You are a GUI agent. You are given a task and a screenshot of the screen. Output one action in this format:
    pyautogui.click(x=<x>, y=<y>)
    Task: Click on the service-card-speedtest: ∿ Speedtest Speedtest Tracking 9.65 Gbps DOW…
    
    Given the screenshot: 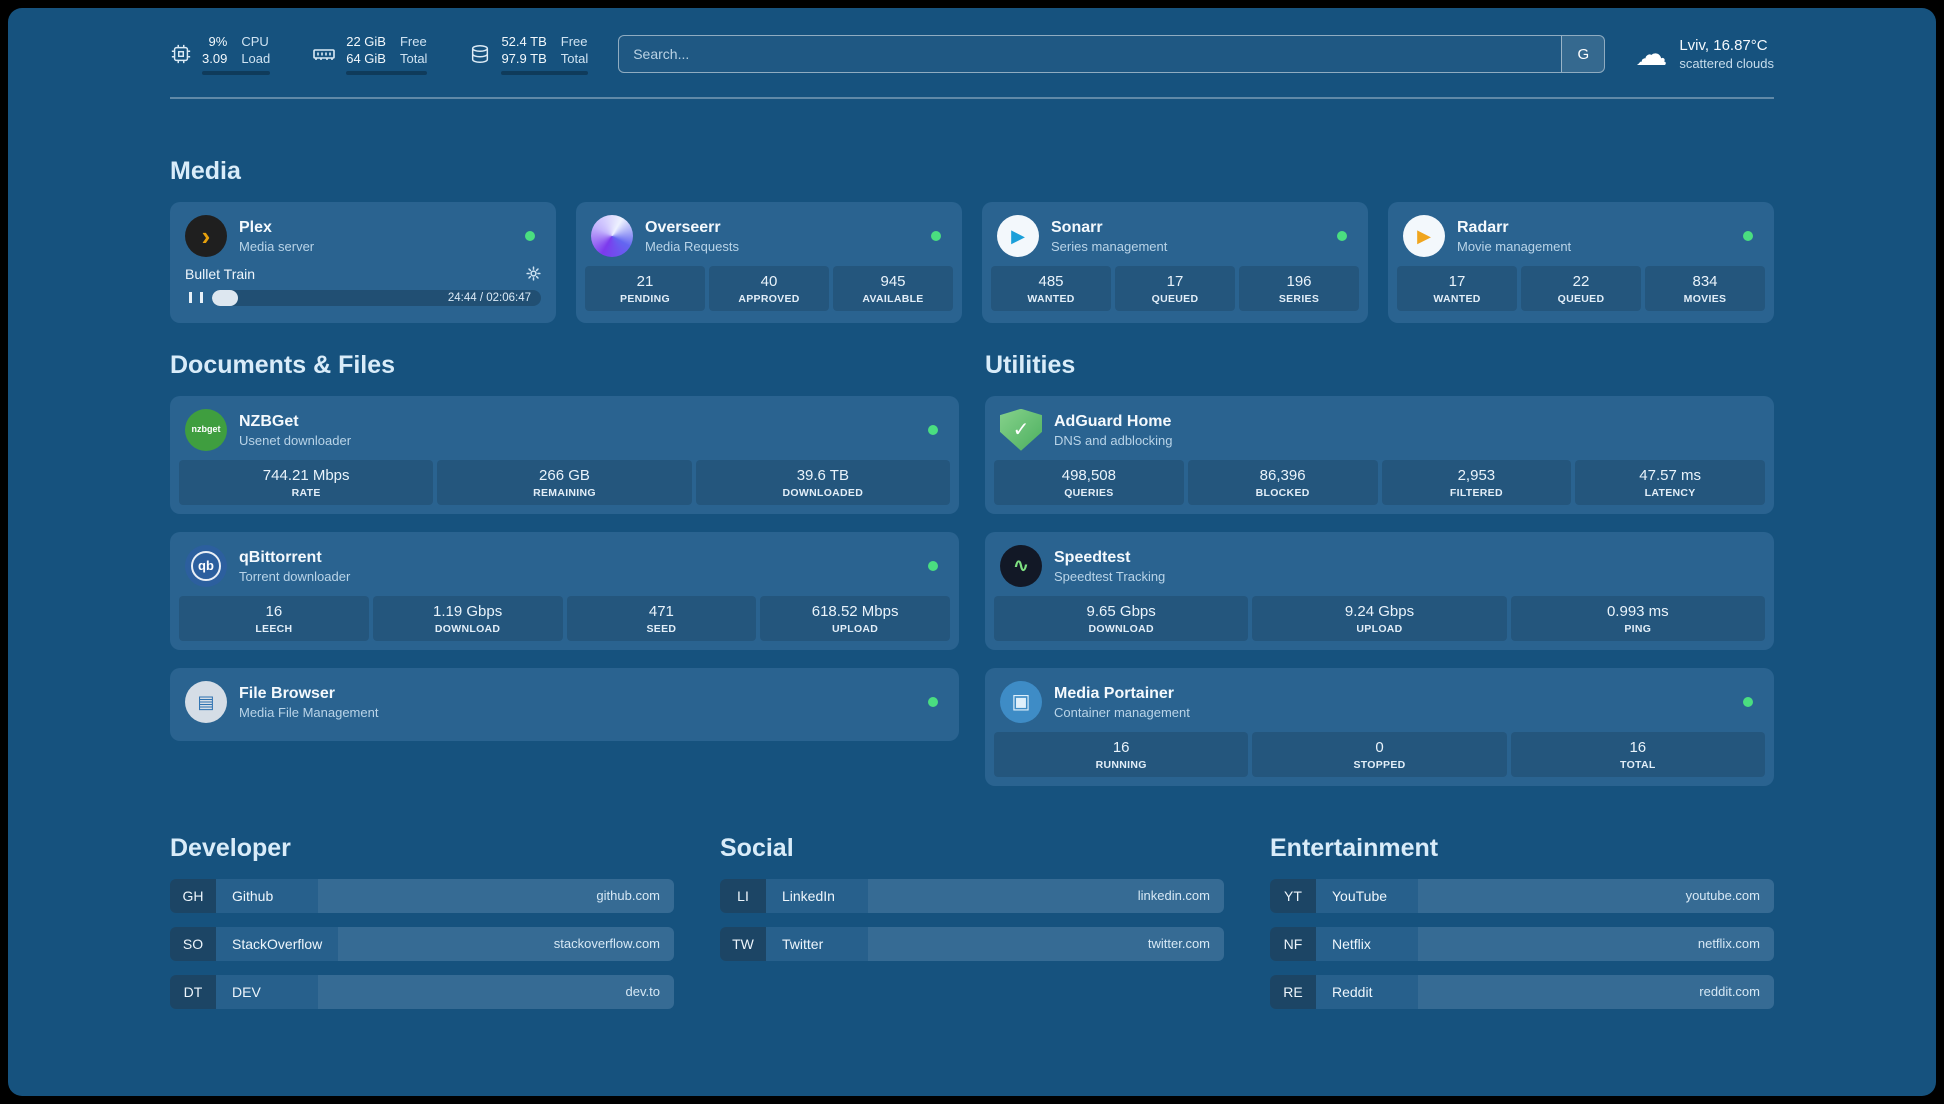 What is the action you would take?
    pyautogui.click(x=1379, y=590)
    